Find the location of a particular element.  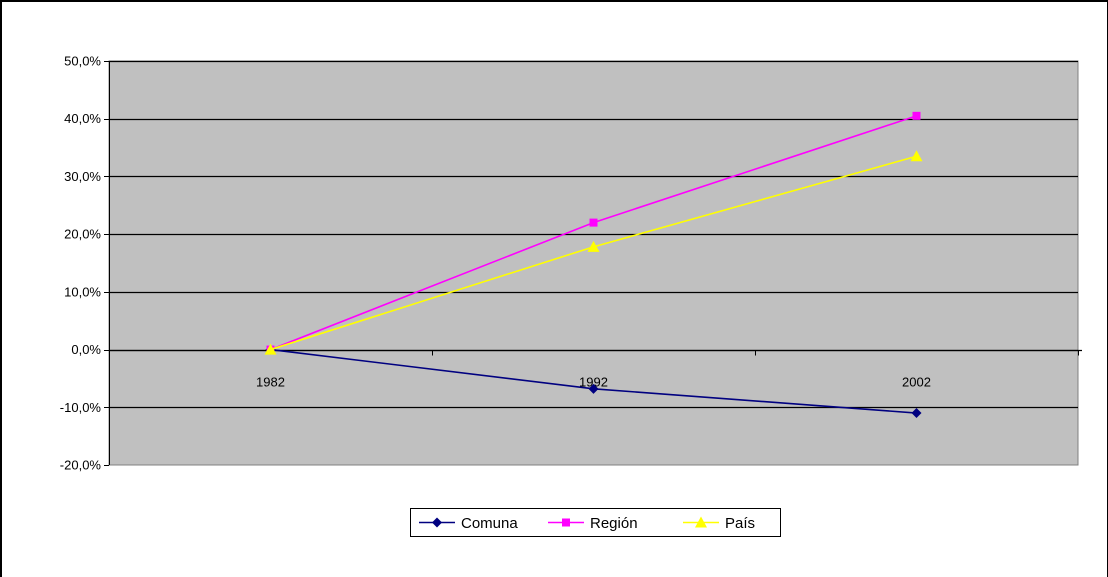

legend-marker-comuna is located at coordinates (437, 522).